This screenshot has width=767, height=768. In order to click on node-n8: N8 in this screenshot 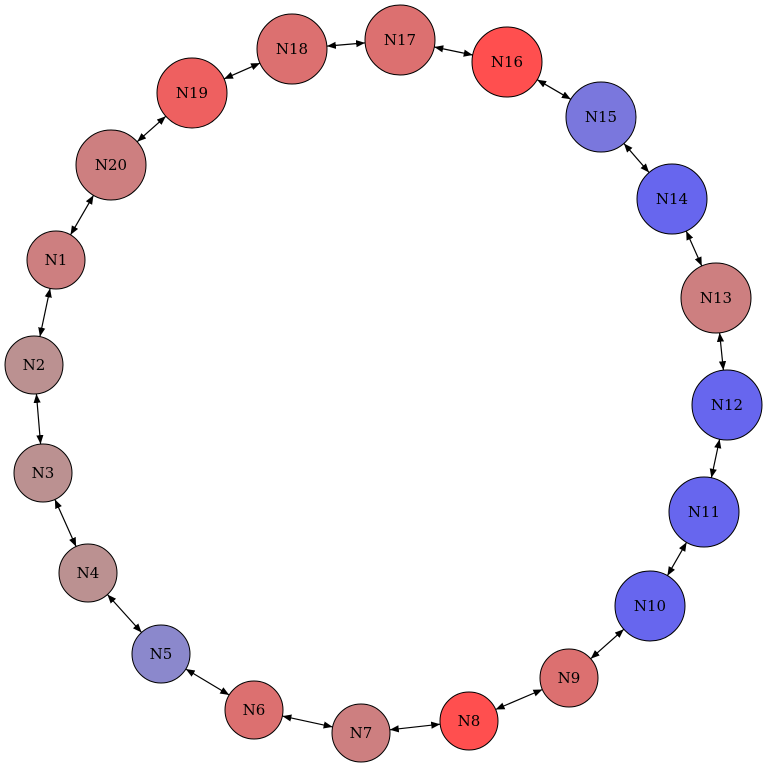, I will do `click(469, 721)`.